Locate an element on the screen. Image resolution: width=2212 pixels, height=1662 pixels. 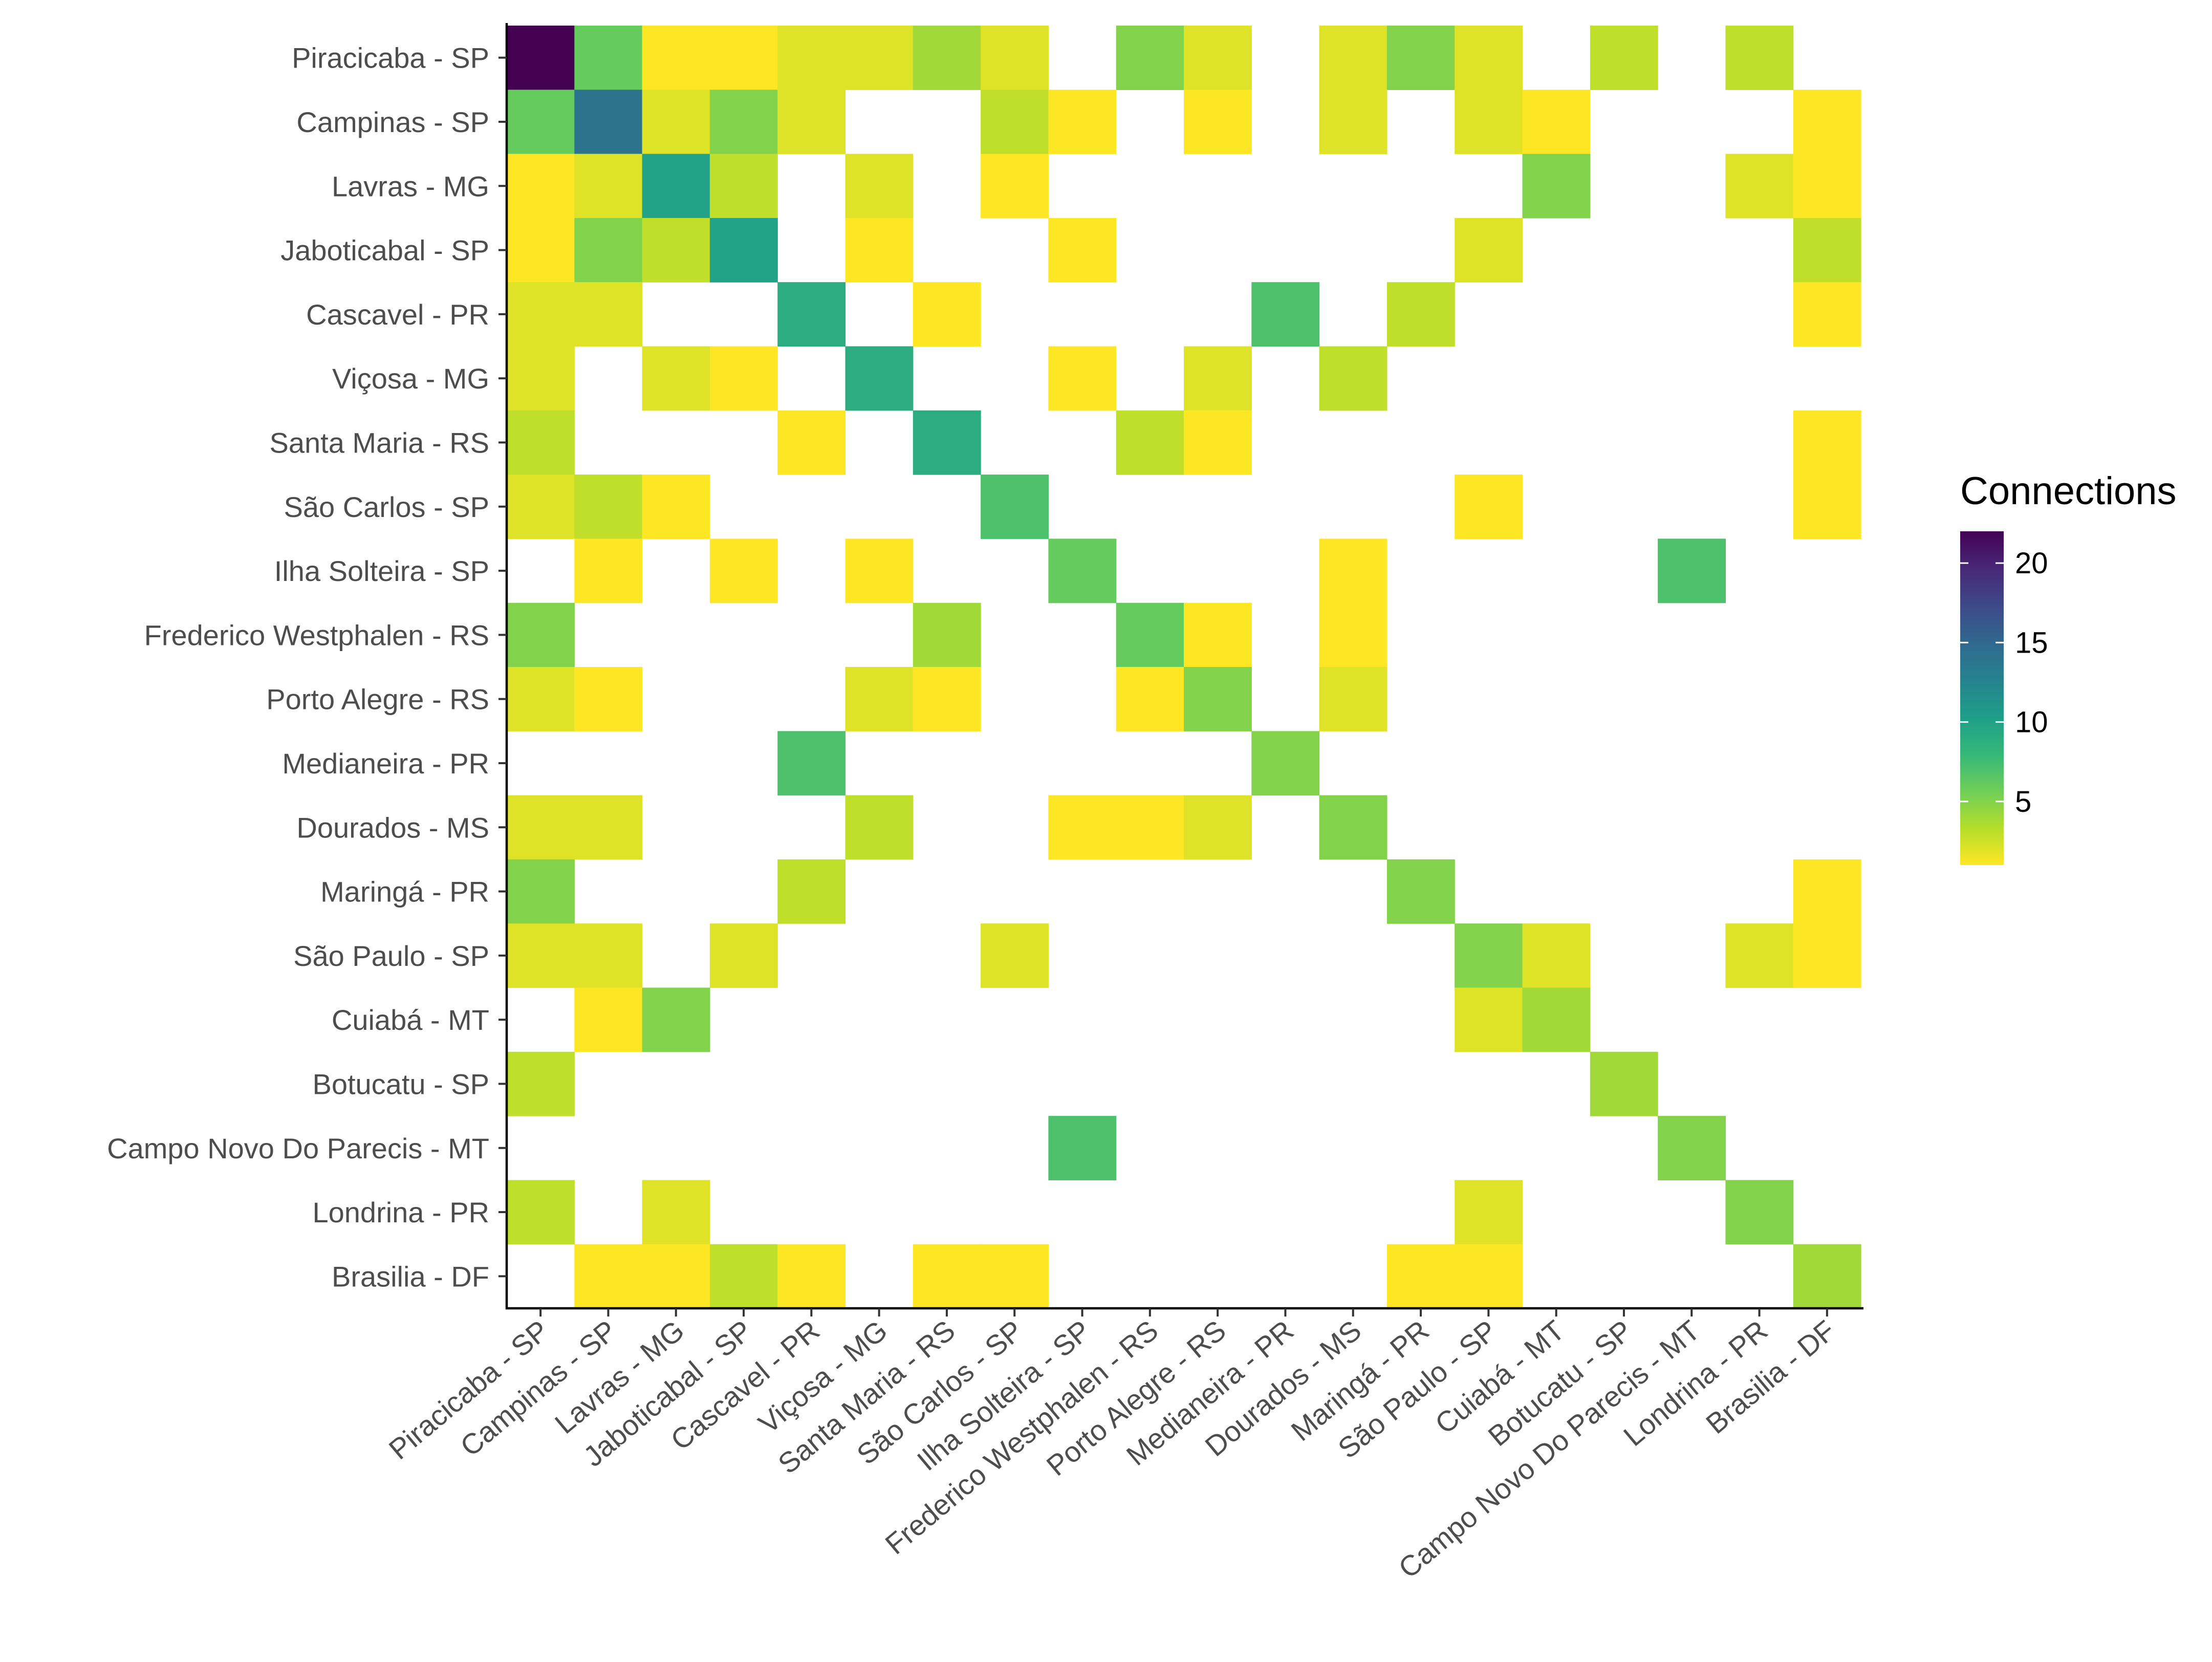
y-tick-label: Porto Alegre - RS is located at coordinates (377, 699).